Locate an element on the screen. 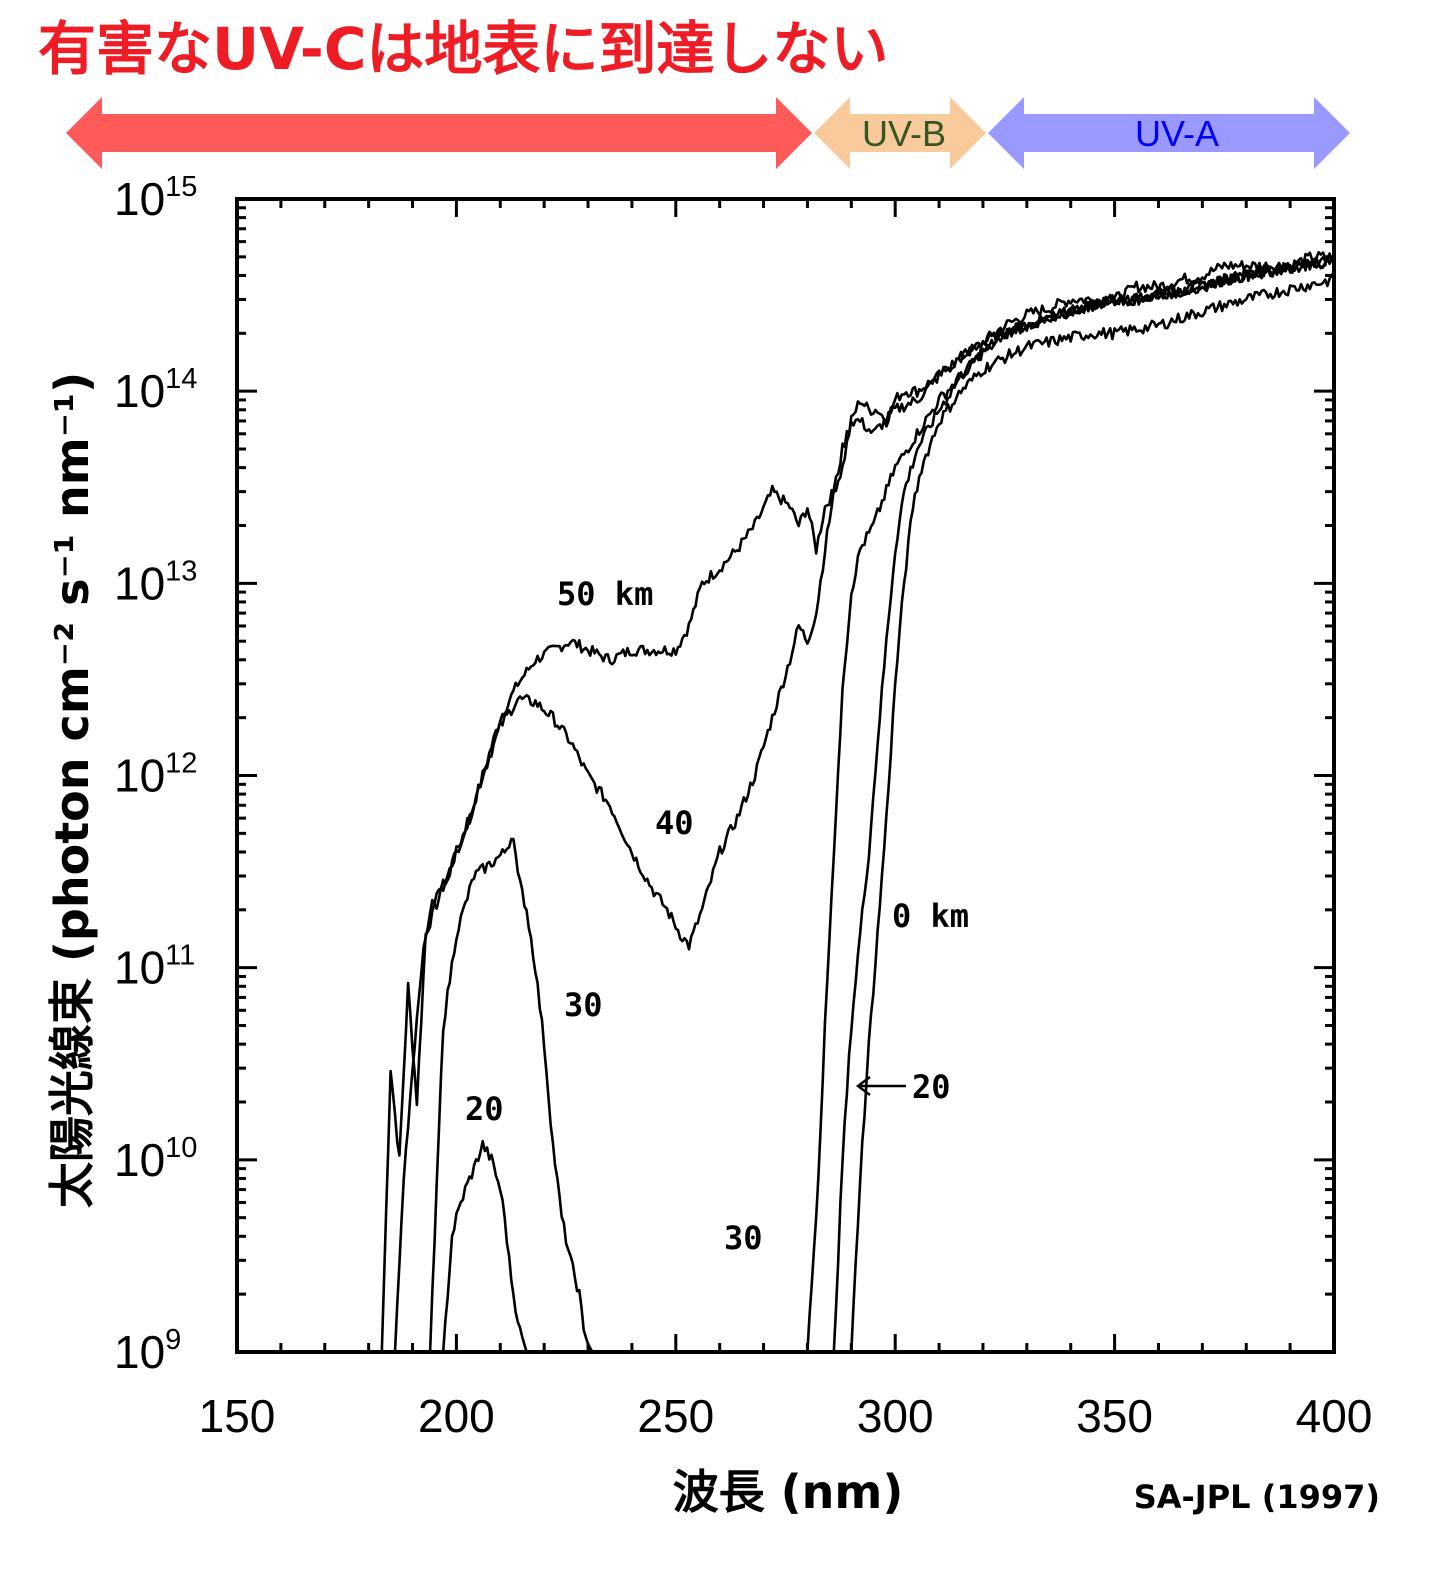 The height and width of the screenshot is (1577, 1440). source-note: SA-JPL (1997) is located at coordinates (1257, 1497).